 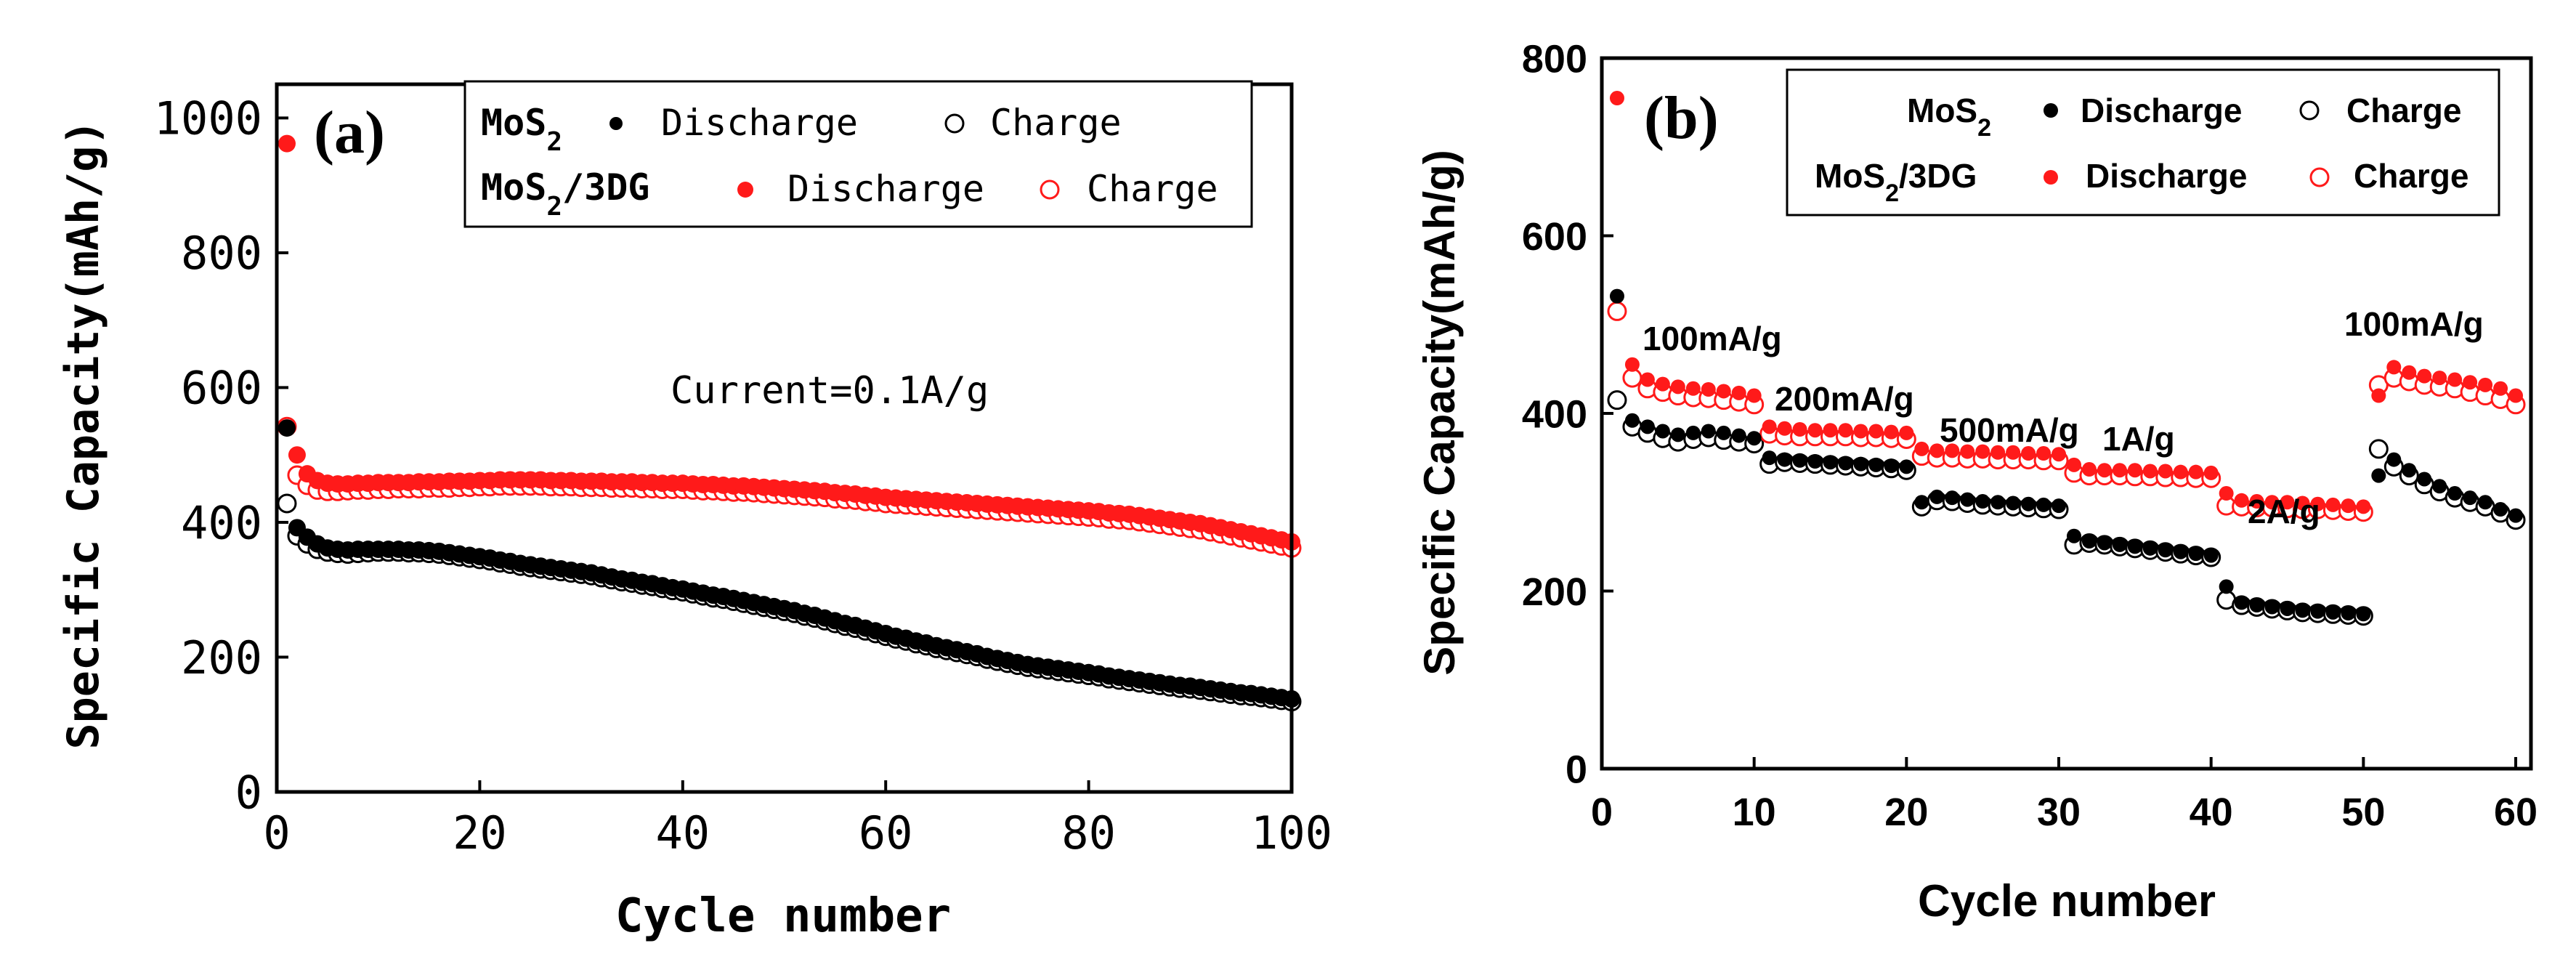 What do you see at coordinates (1439, 413) in the screenshot?
I see `panel-b-ylabel: Specific Capacity(mAh/g)` at bounding box center [1439, 413].